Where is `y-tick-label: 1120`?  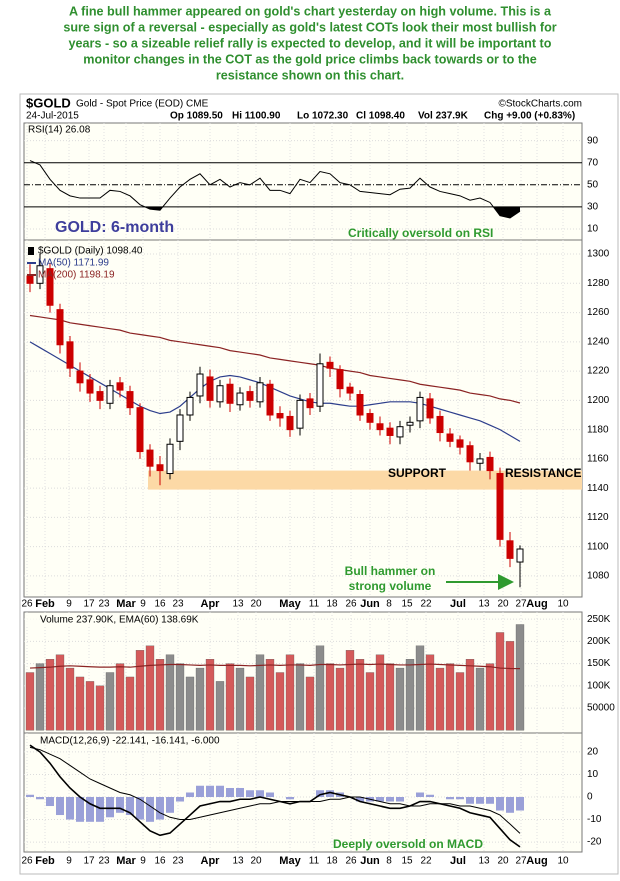 y-tick-label: 1120 is located at coordinates (598, 517).